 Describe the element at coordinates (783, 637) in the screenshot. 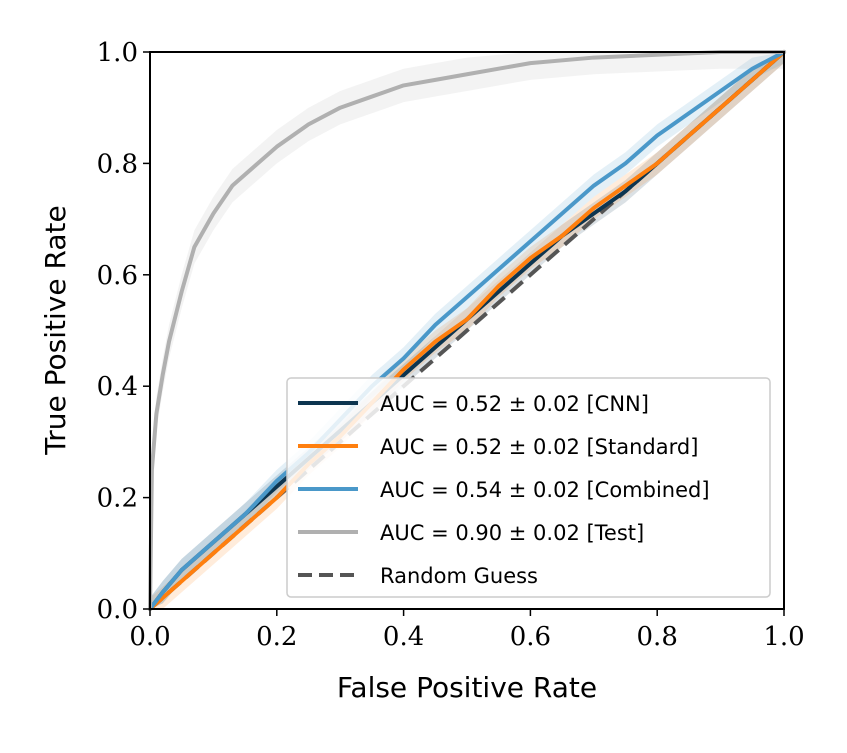

I see `x-tick-label: 1.0` at that location.